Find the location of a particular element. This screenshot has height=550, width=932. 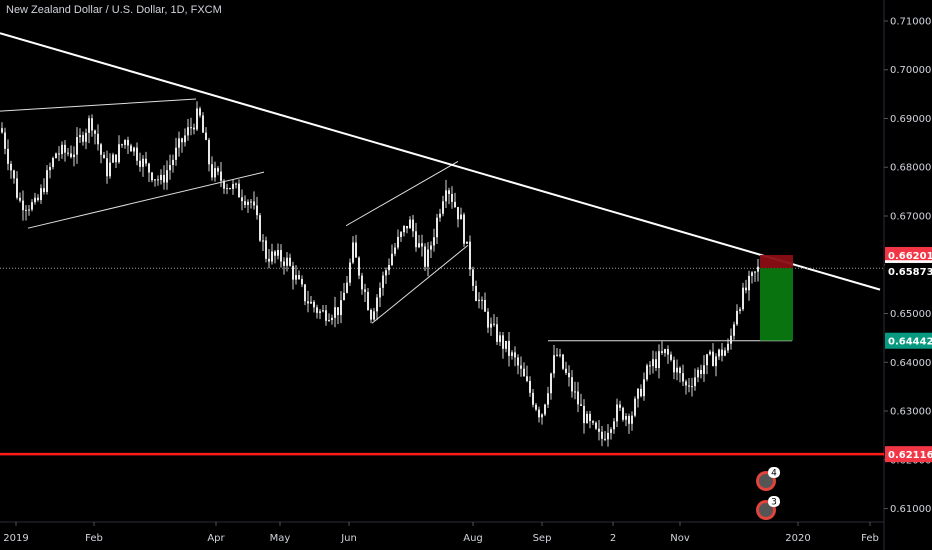

y-tick-label: 0.68000 is located at coordinates (910, 168).